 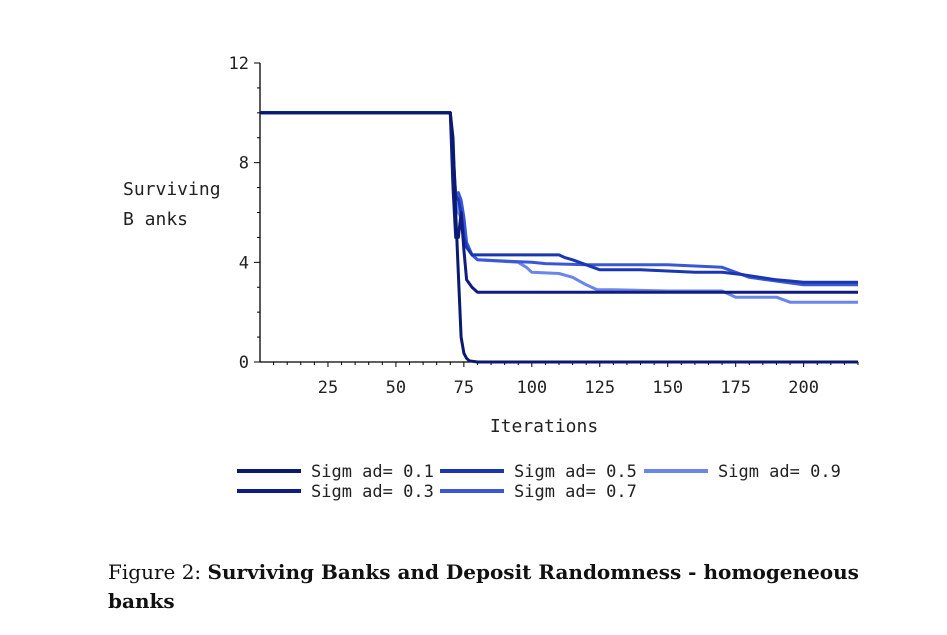 I want to click on legend-label: Sigm ad= 0.3, so click(x=372, y=492).